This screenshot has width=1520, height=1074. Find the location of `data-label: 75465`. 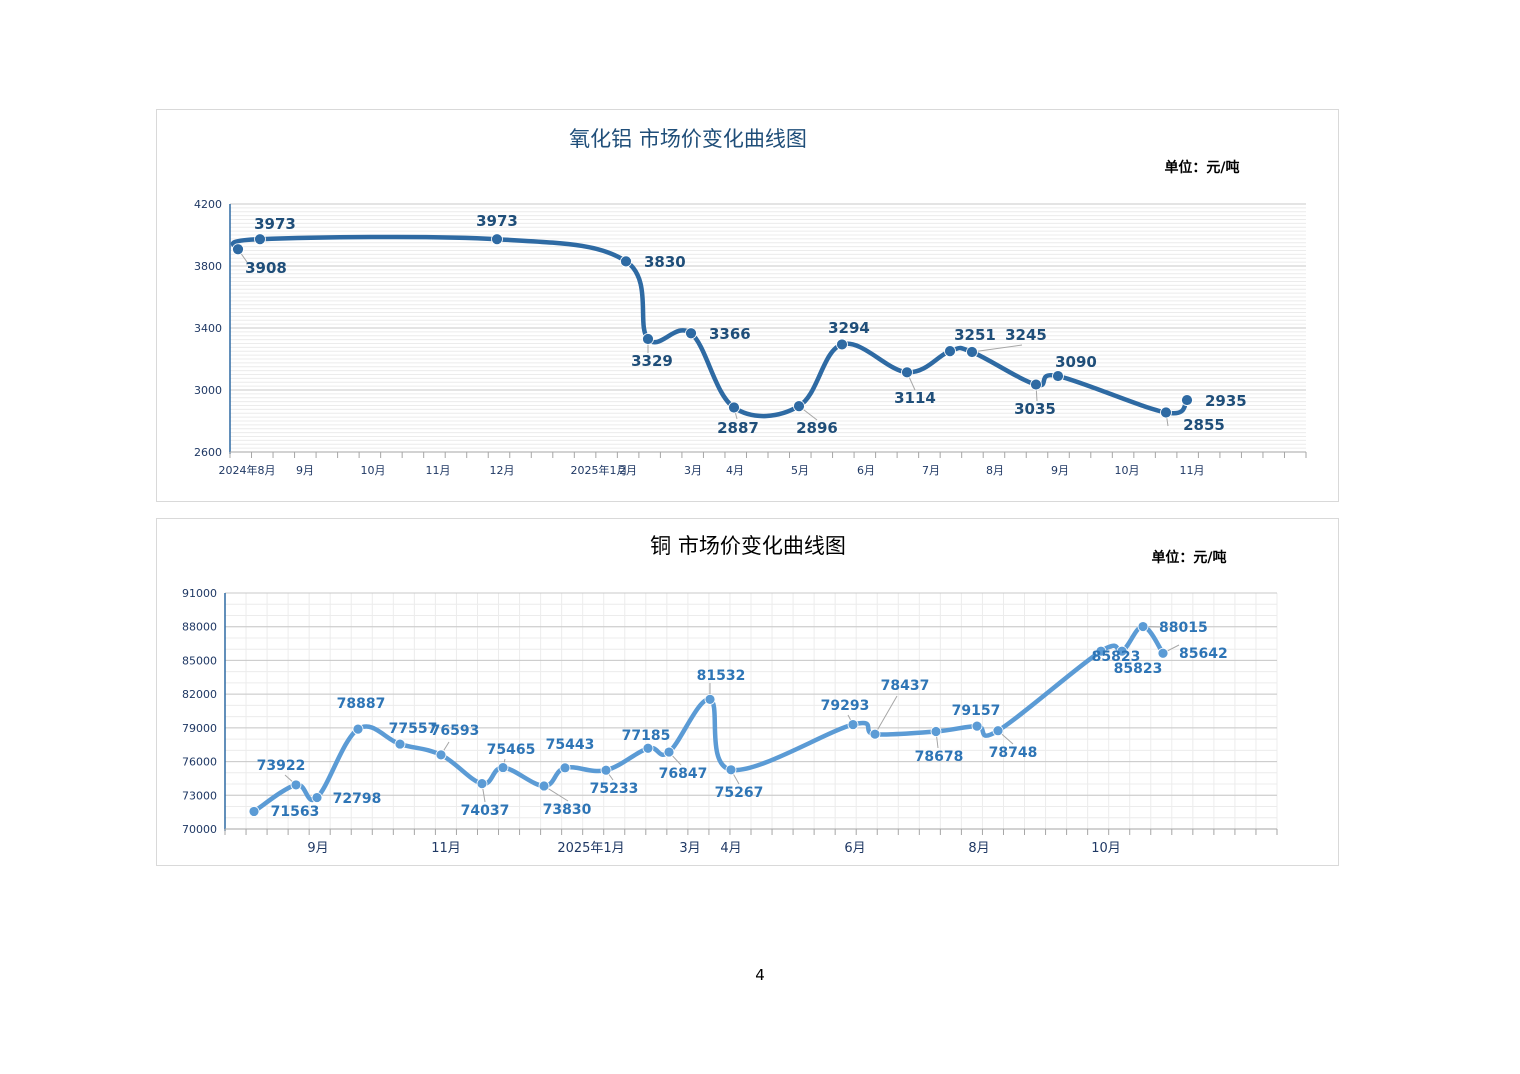

data-label: 75465 is located at coordinates (511, 750).